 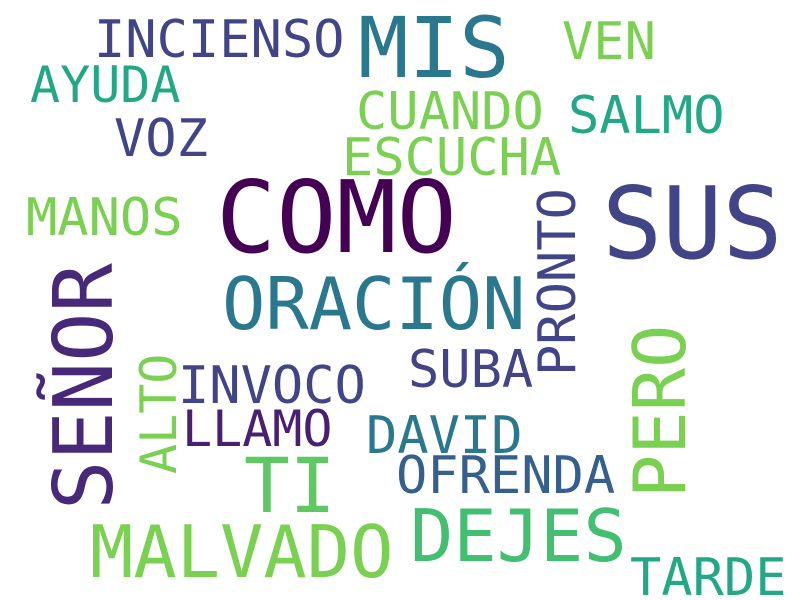 What do you see at coordinates (242, 552) in the screenshot?
I see `word-malvado: MALVADO` at bounding box center [242, 552].